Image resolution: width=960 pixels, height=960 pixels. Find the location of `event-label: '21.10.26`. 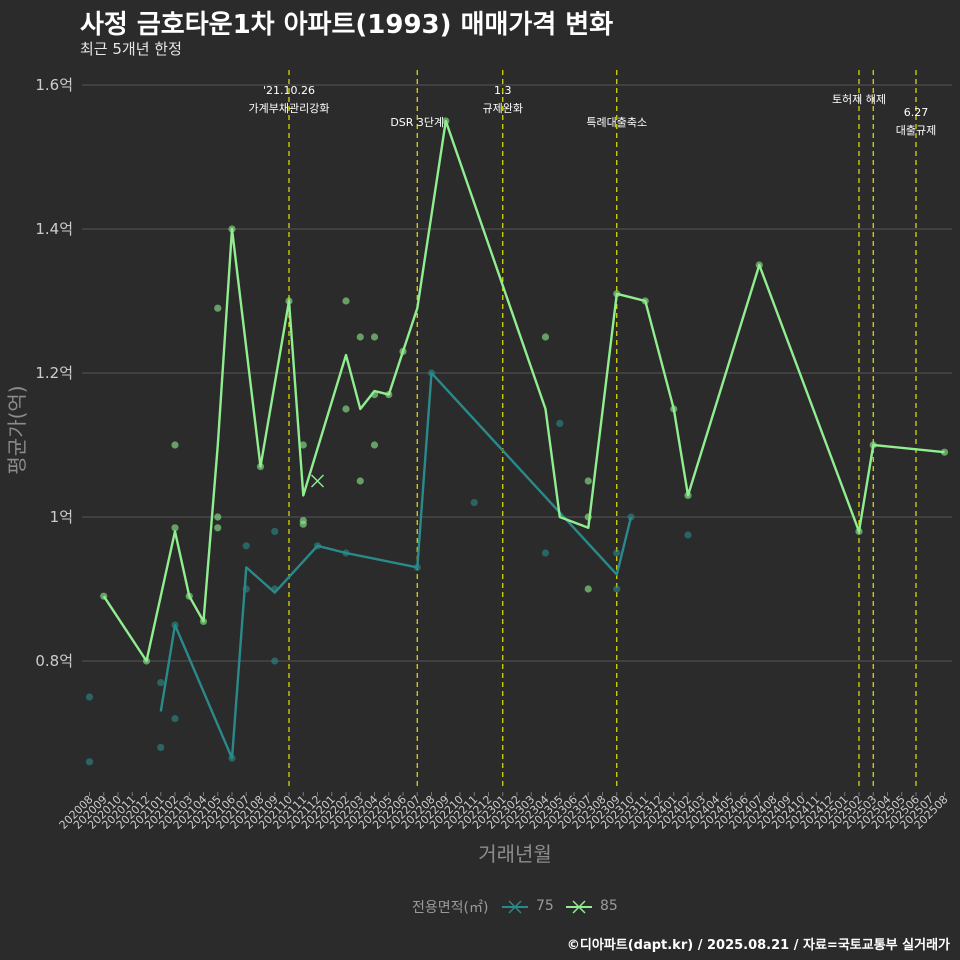

event-label: '21.10.26 is located at coordinates (289, 90).